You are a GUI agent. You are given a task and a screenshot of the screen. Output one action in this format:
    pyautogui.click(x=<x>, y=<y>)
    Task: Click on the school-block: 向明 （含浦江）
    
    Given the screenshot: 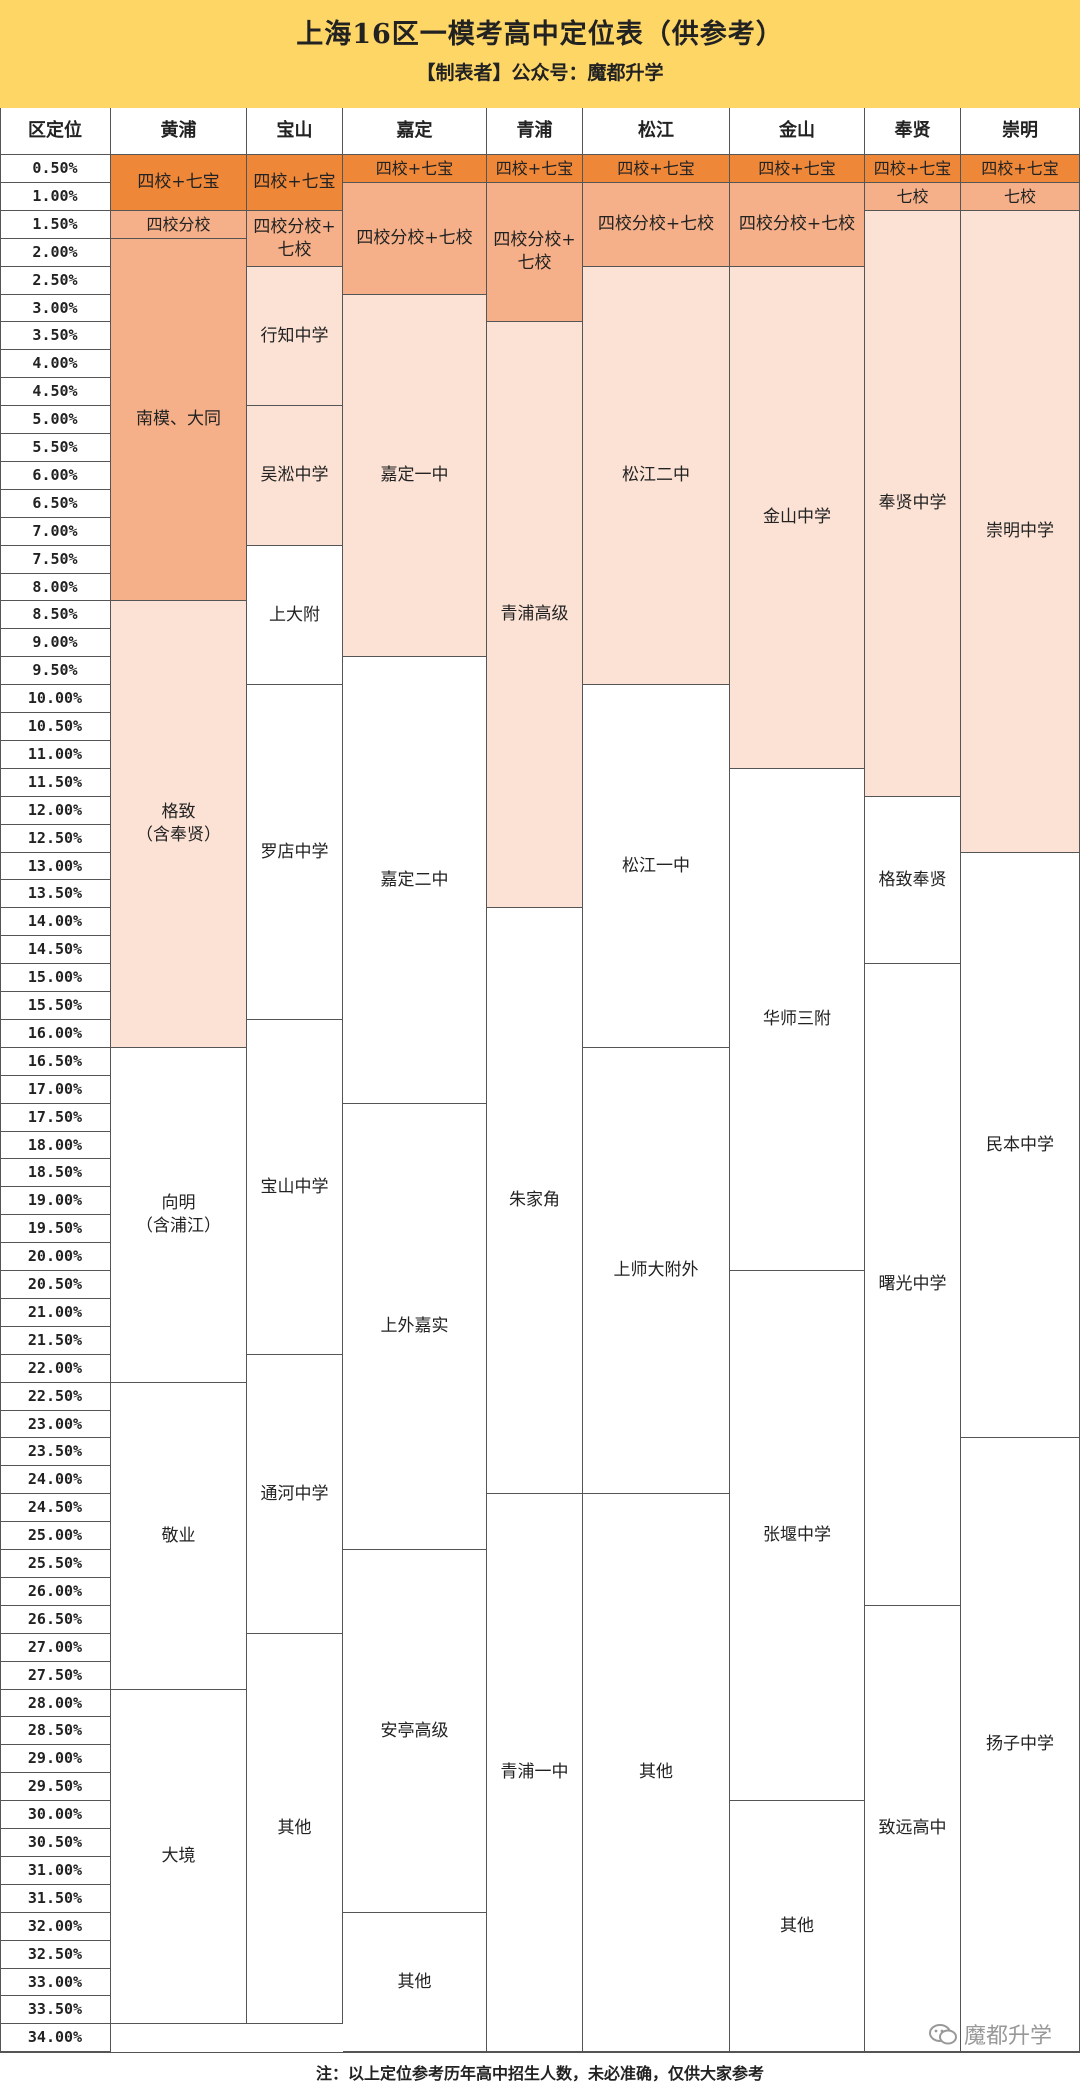 What is the action you would take?
    pyautogui.click(x=179, y=1215)
    